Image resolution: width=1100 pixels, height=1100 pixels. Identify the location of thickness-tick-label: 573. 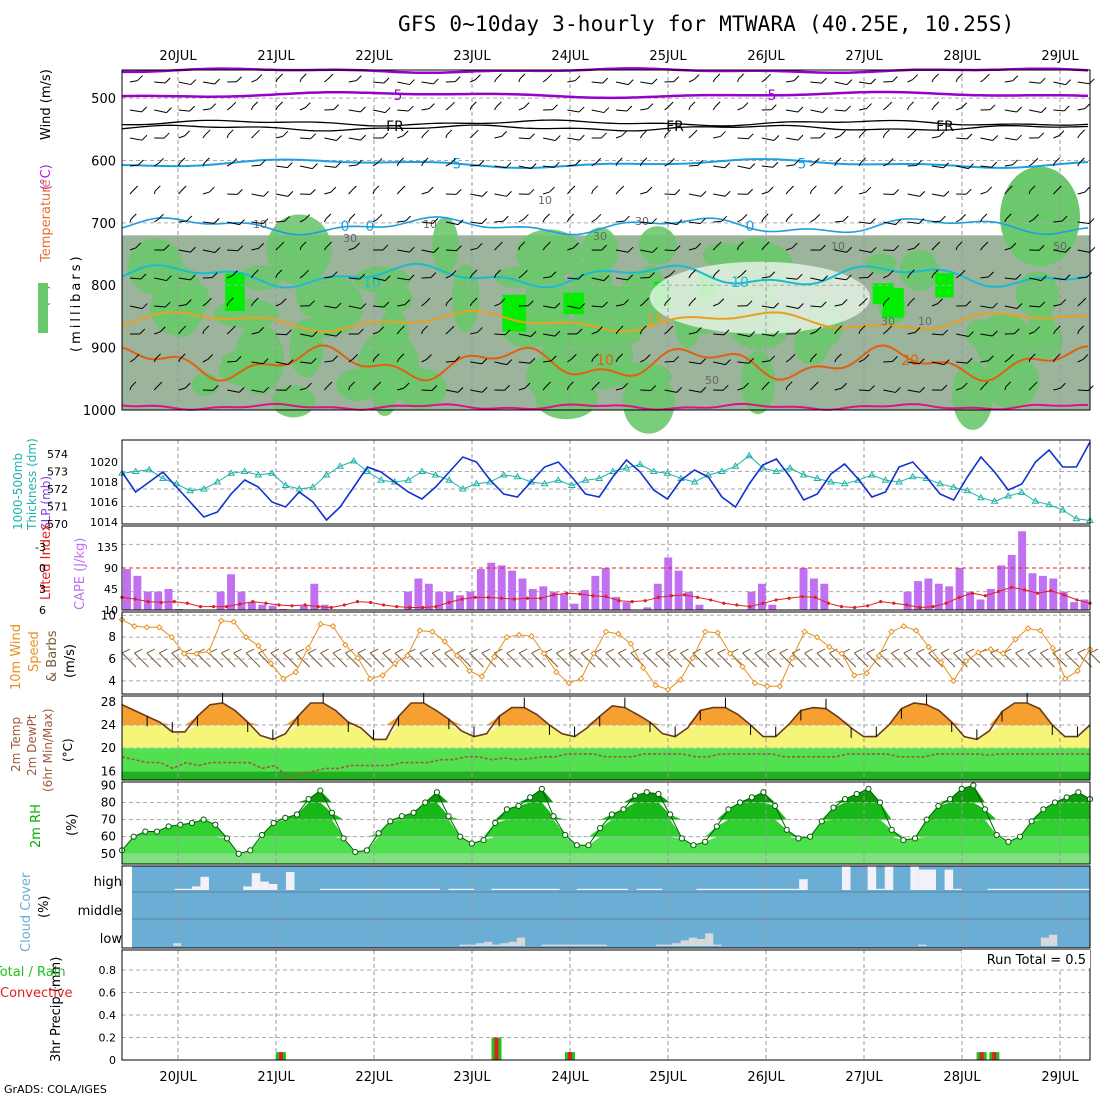
(57, 472).